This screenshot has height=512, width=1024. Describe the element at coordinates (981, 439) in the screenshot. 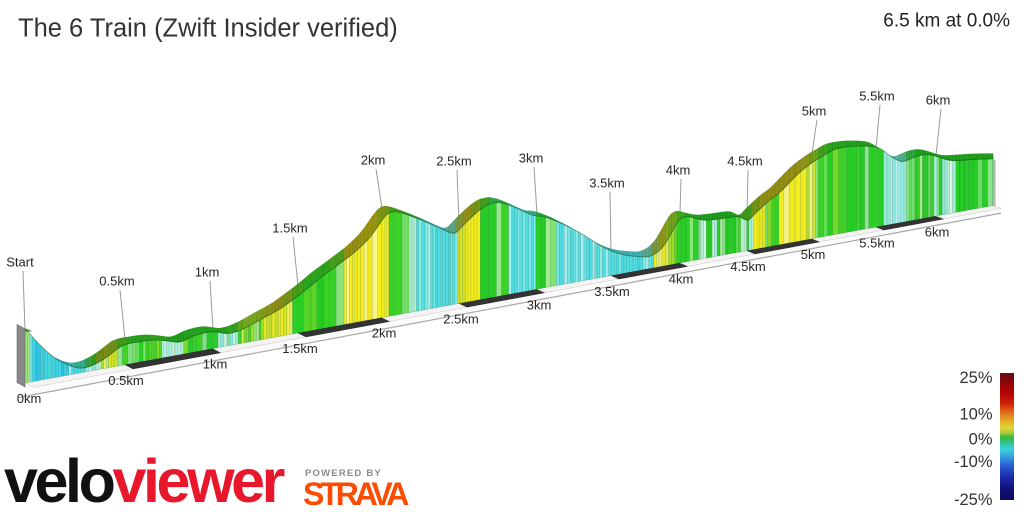

I see `svg-text: 0%` at that location.